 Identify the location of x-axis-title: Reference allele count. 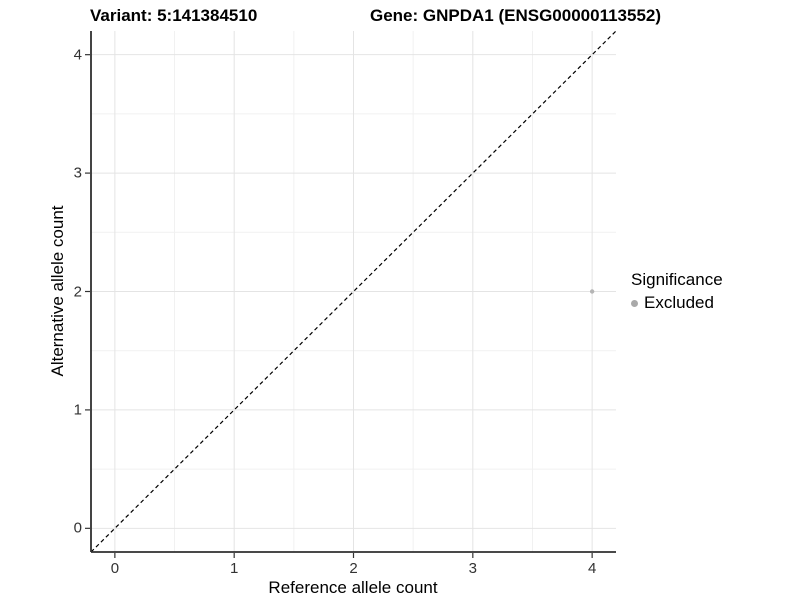
(353, 587).